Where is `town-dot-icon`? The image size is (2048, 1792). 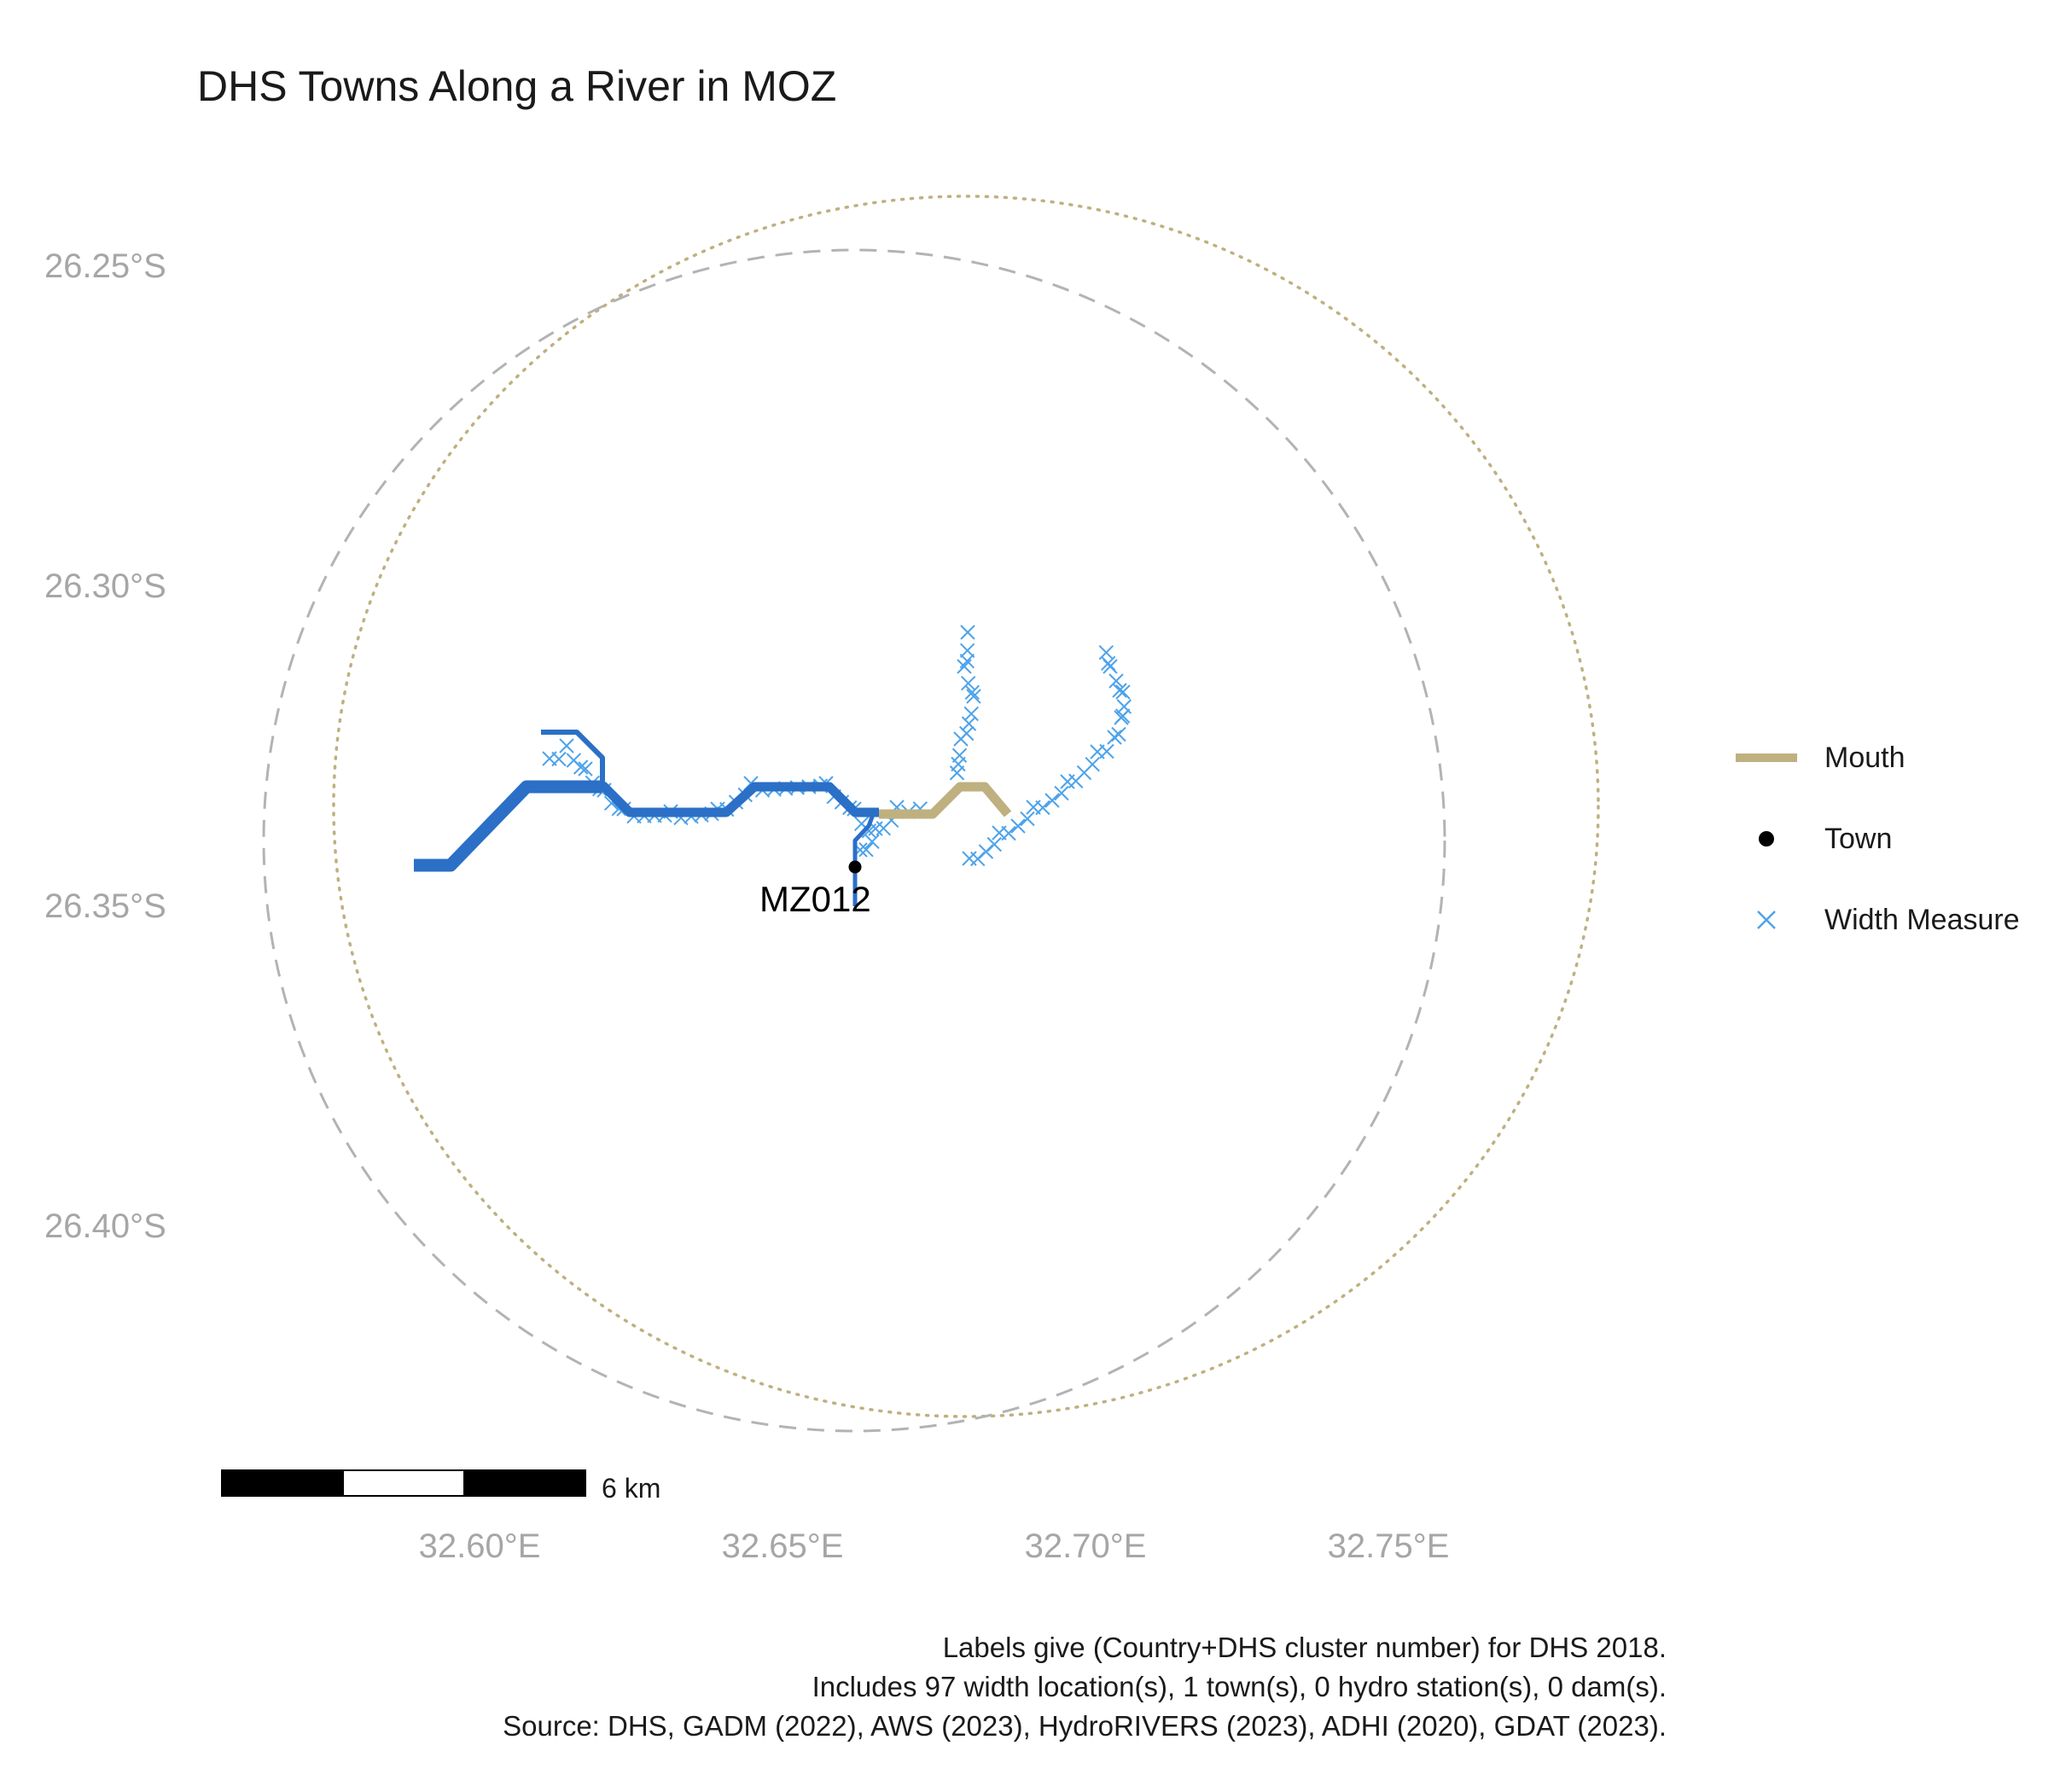 town-dot-icon is located at coordinates (1766, 838).